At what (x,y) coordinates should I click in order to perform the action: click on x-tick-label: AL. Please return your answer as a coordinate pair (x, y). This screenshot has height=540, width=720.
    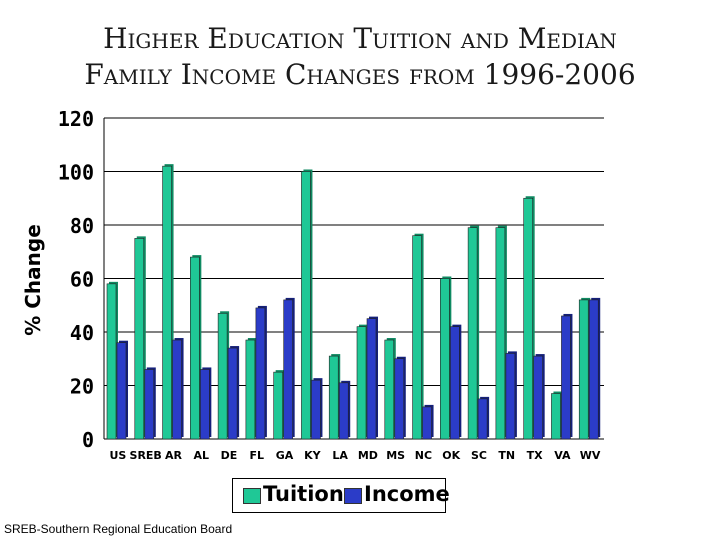
    Looking at the image, I should click on (201, 455).